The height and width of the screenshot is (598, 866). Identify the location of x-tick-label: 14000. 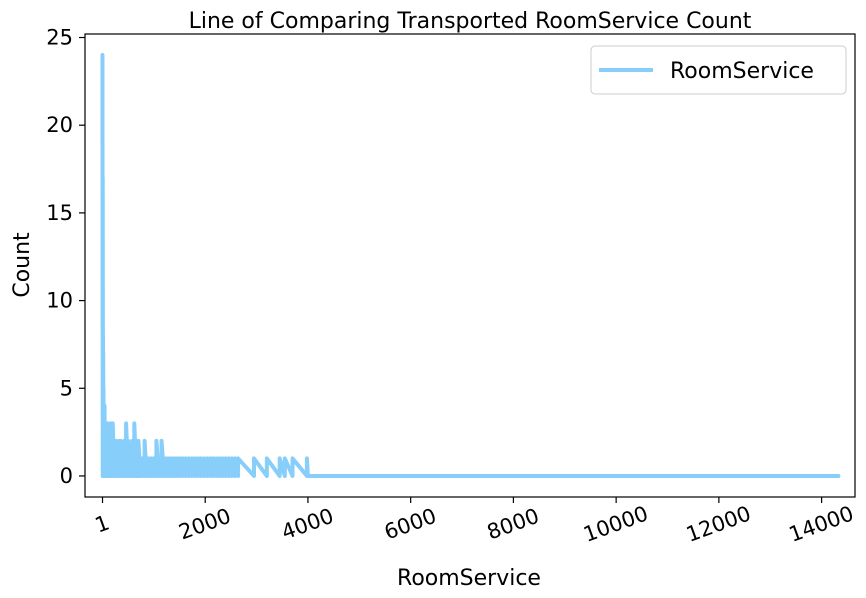
(821, 523).